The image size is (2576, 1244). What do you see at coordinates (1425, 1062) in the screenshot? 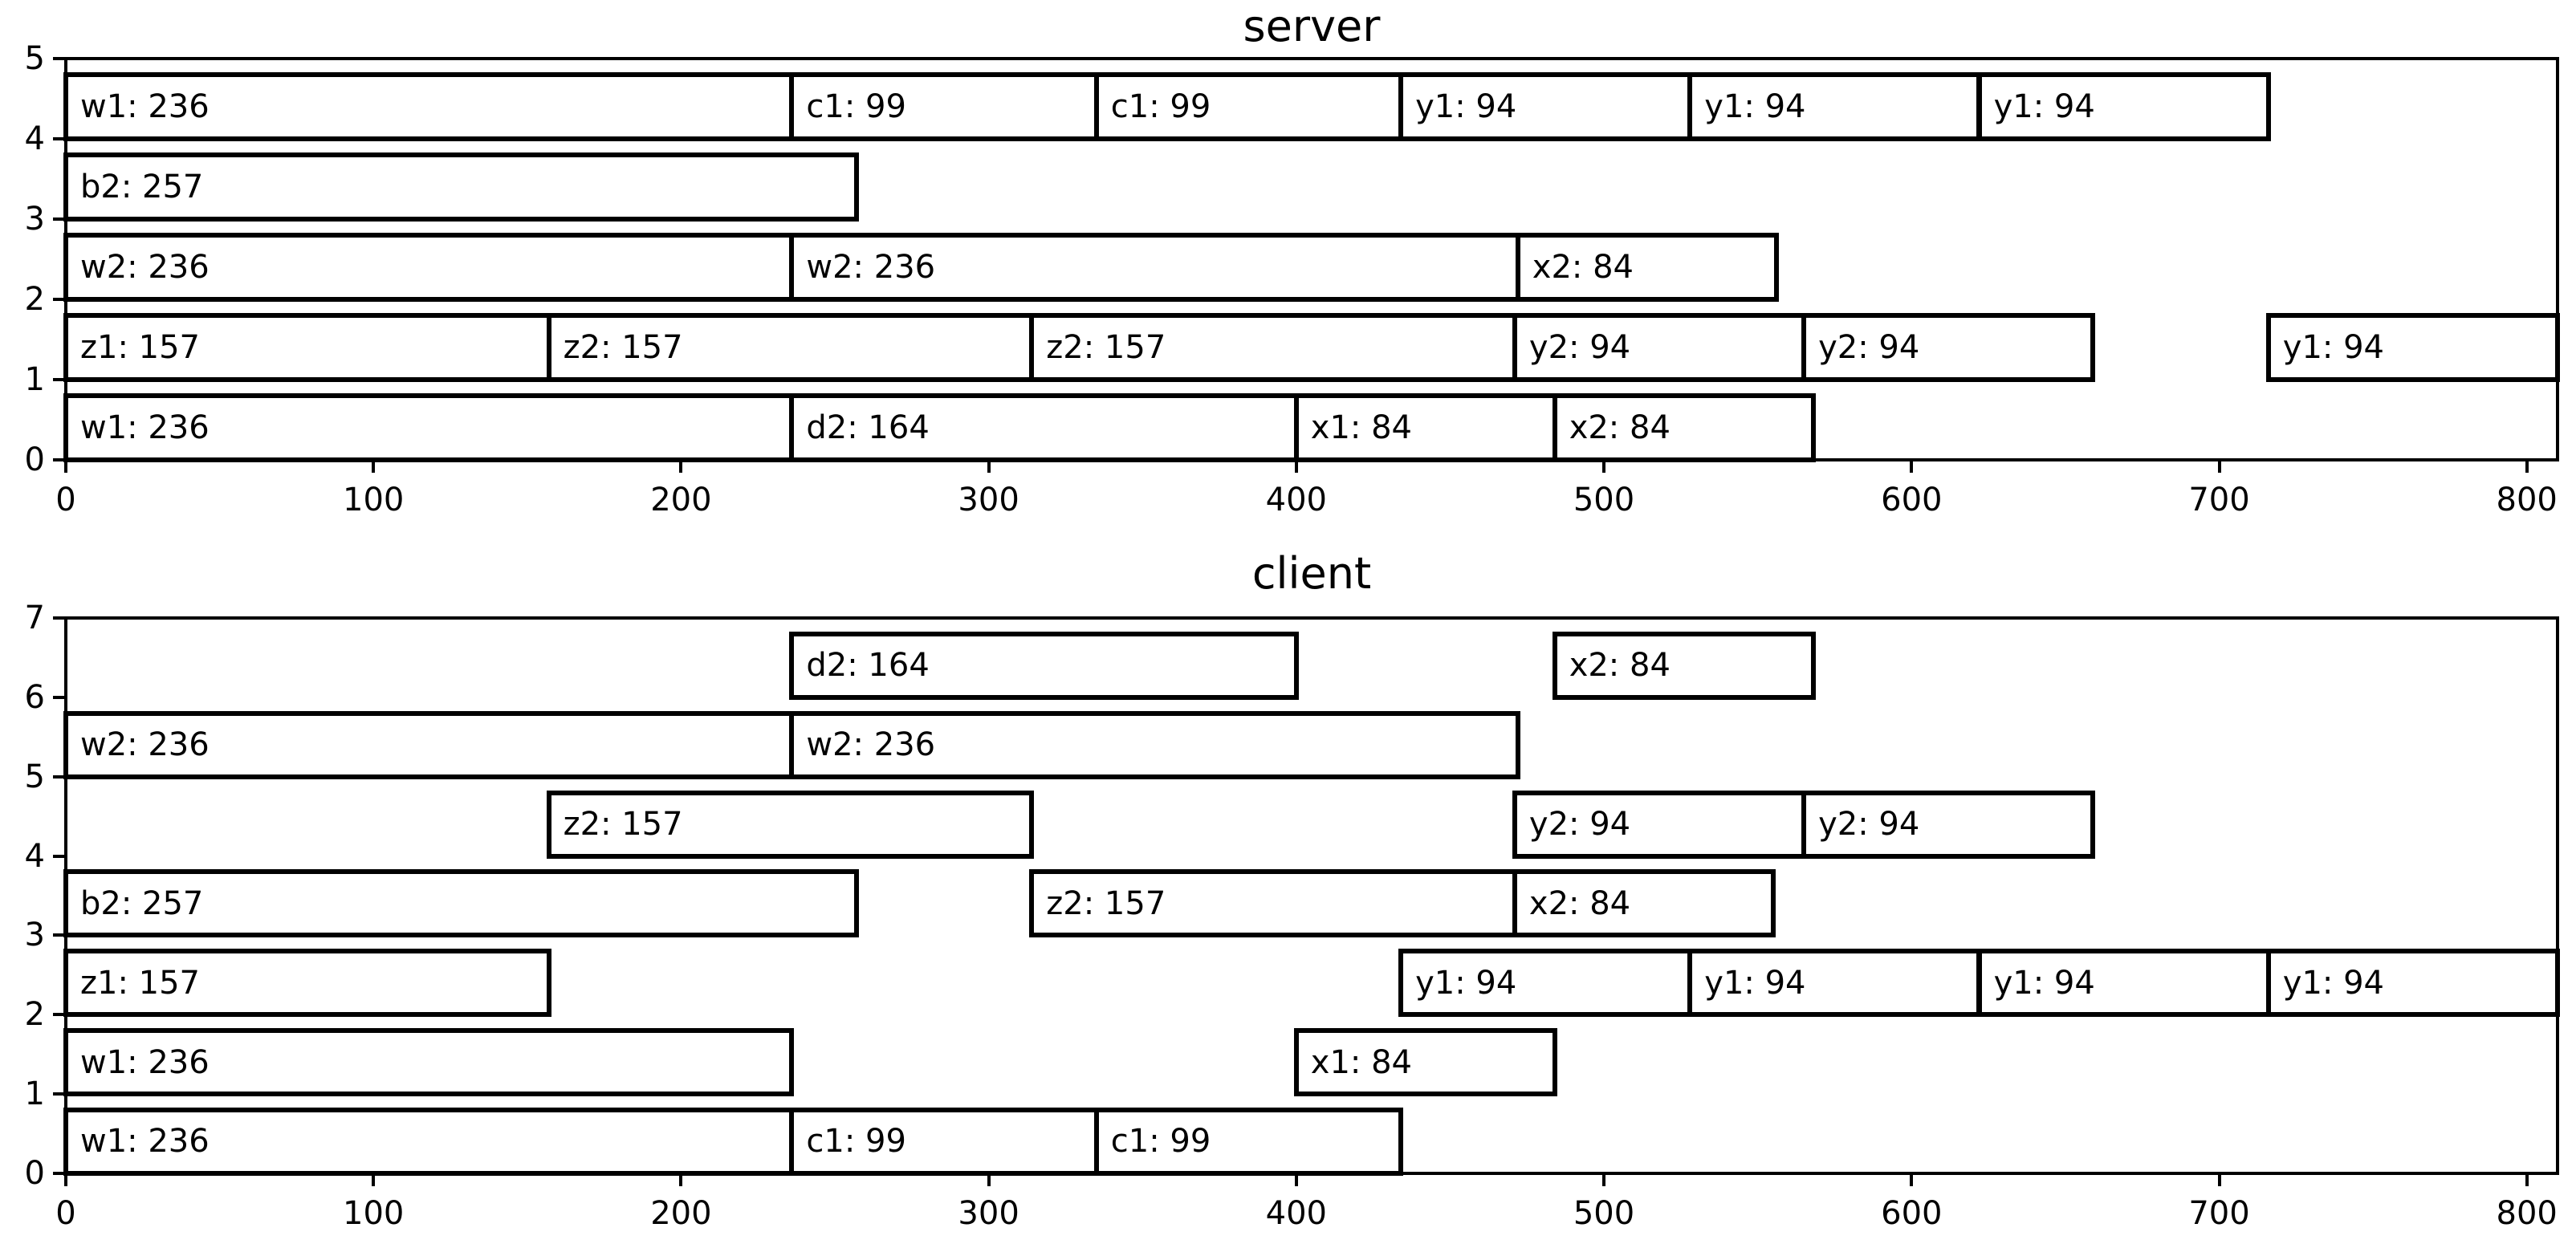
I see `task-bar: x1: 84` at bounding box center [1425, 1062].